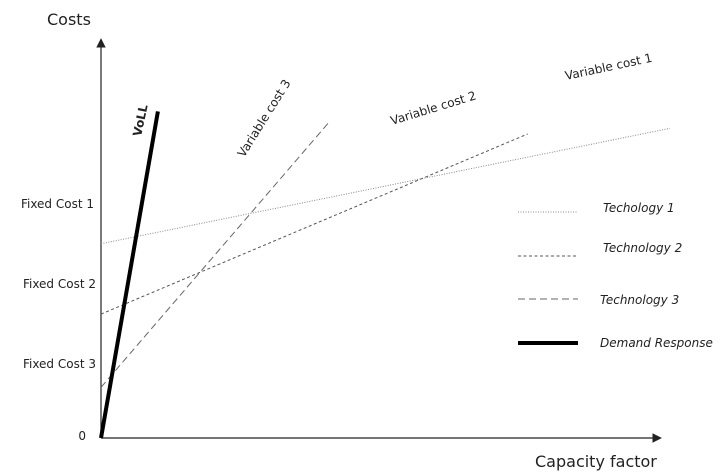 This screenshot has width=722, height=472. I want to click on legend-label-technology-2: Technology 2, so click(642, 248).